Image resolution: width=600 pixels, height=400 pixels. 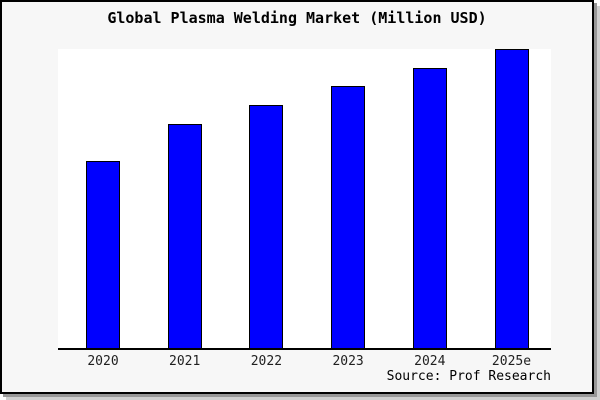 What do you see at coordinates (184, 236) in the screenshot?
I see `bar-2021` at bounding box center [184, 236].